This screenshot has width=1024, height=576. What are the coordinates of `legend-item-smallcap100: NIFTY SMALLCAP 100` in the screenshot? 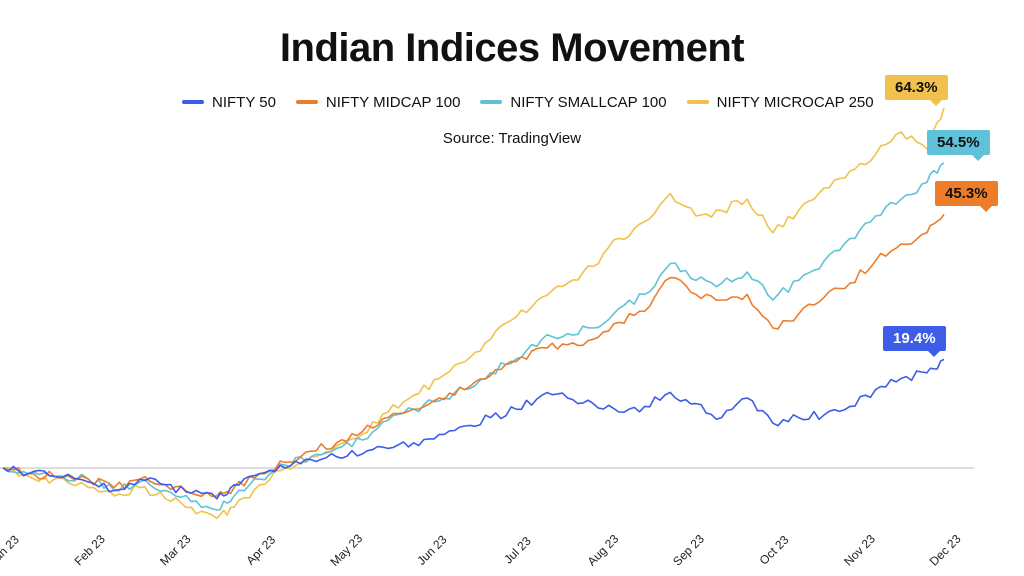 It's located at (573, 102).